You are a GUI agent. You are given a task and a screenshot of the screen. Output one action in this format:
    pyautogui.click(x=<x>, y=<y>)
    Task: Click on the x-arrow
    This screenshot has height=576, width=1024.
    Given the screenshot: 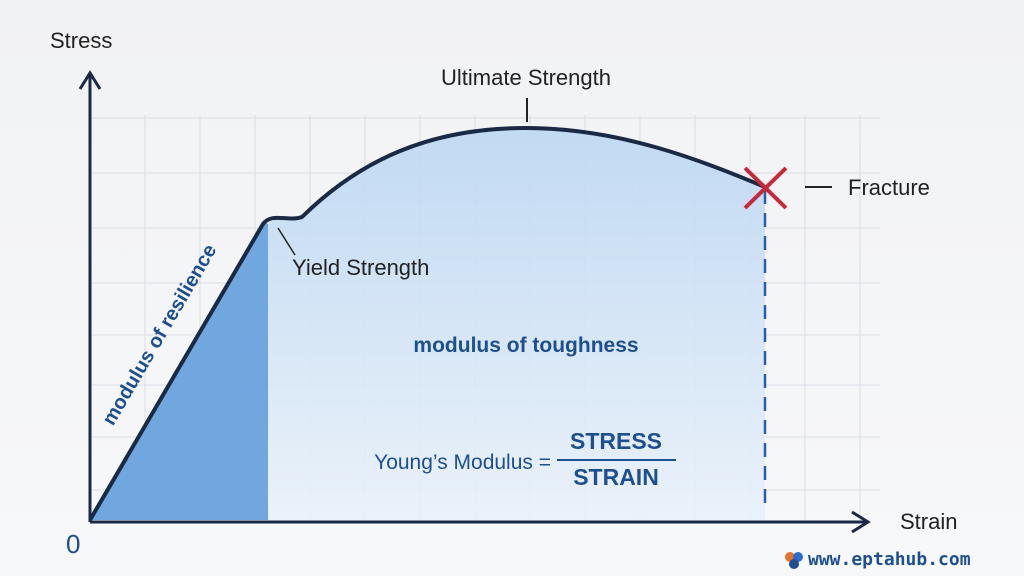 What is the action you would take?
    pyautogui.click(x=861, y=522)
    